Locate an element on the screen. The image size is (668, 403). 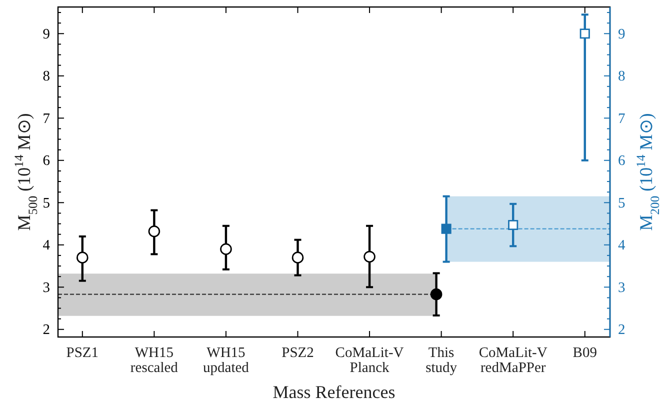
y-tick-label: 9 is located at coordinates (46, 34).